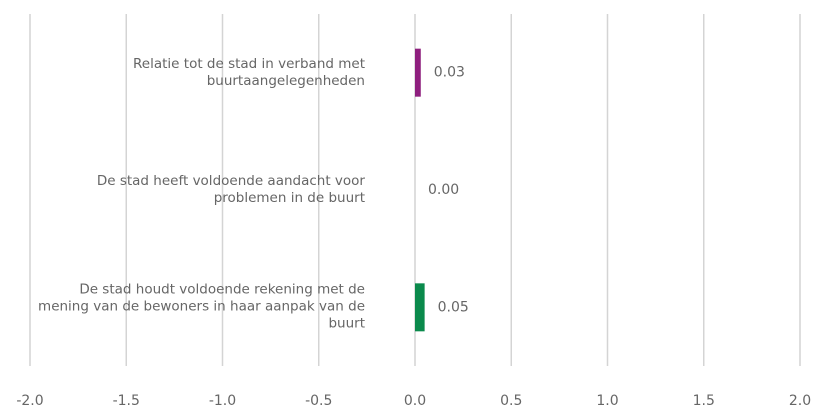  I want to click on x-tick-label: 0.0, so click(415, 401).